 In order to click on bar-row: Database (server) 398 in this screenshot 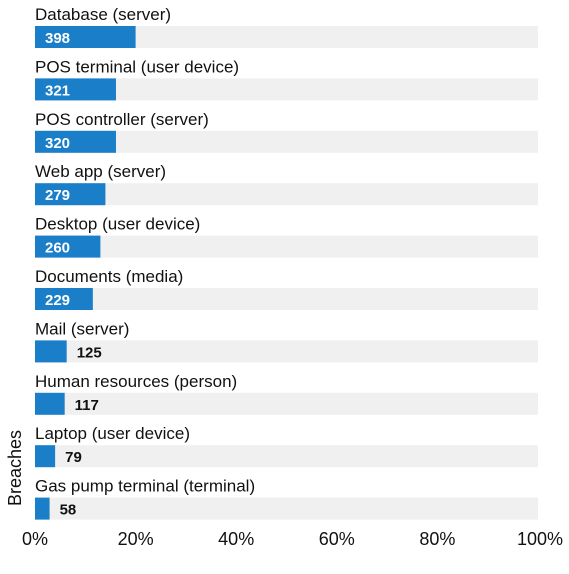, I will do `click(286, 26)`.